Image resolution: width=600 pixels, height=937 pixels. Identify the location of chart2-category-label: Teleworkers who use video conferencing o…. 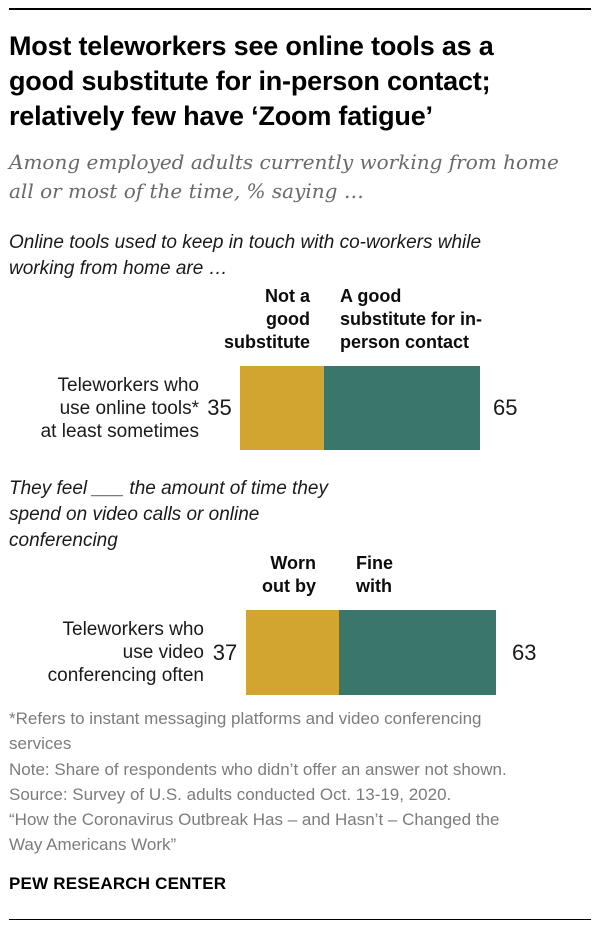
(125, 652).